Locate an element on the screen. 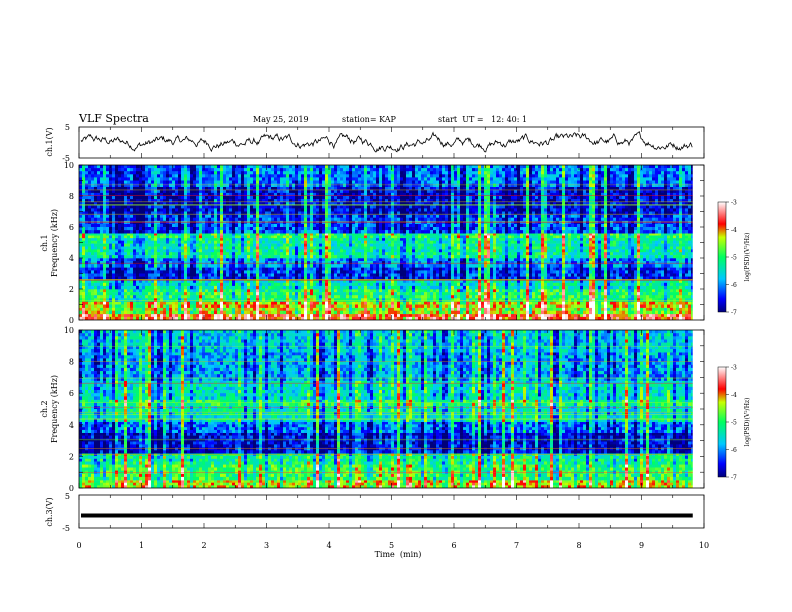 The height and width of the screenshot is (612, 792). ch1-ytick-bottom: -5 is located at coordinates (66, 158).